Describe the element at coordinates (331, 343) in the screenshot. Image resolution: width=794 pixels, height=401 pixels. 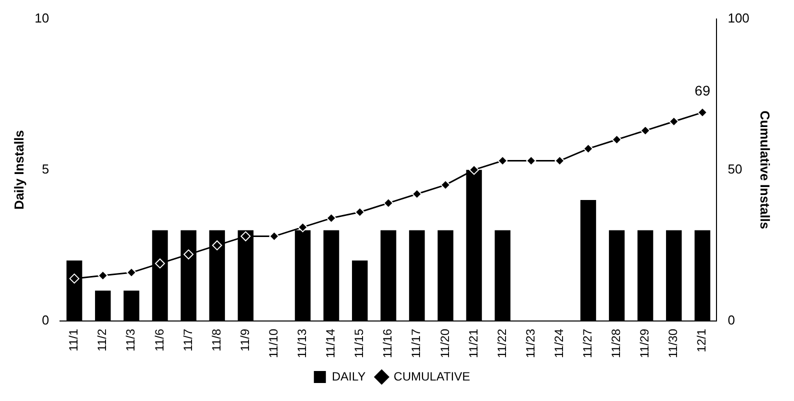
I see `x-tick-label: 11/14` at that location.